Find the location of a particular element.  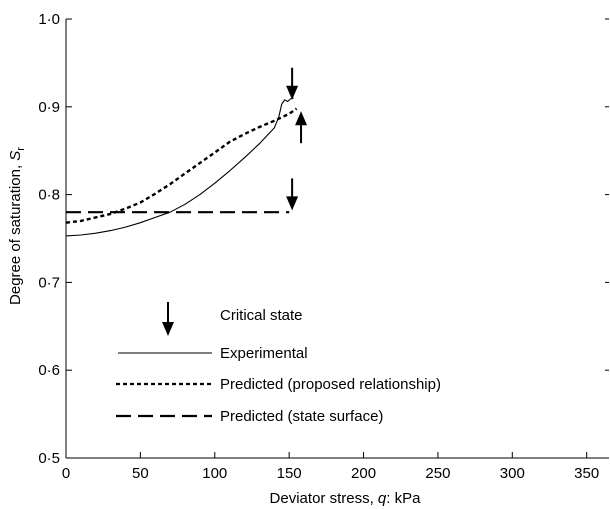

x-tick-label: 0 is located at coordinates (66, 473).